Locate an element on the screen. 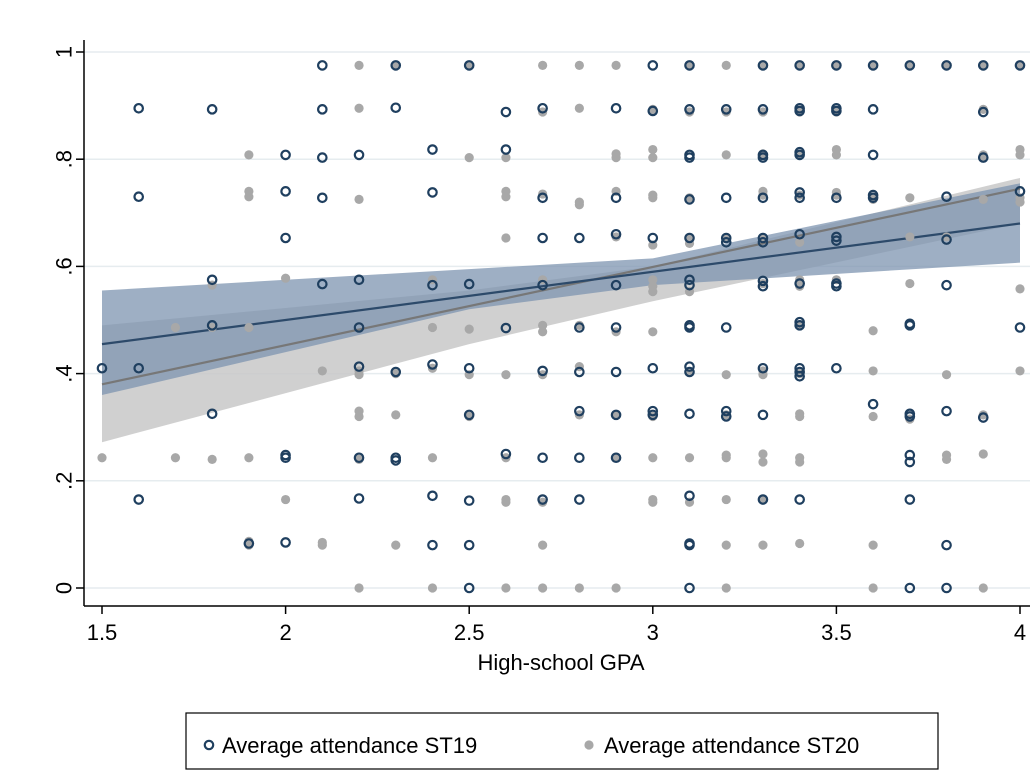 The height and width of the screenshot is (772, 1035). x-tick-label: 1.5 is located at coordinates (102, 632).